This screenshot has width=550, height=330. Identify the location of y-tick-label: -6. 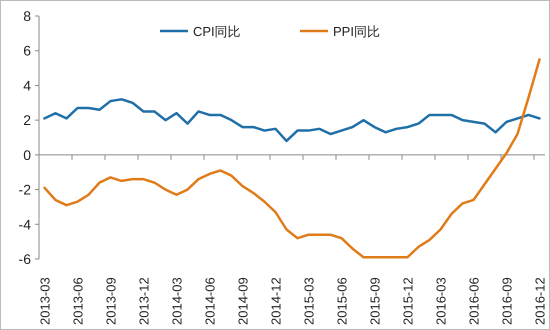
(25, 259).